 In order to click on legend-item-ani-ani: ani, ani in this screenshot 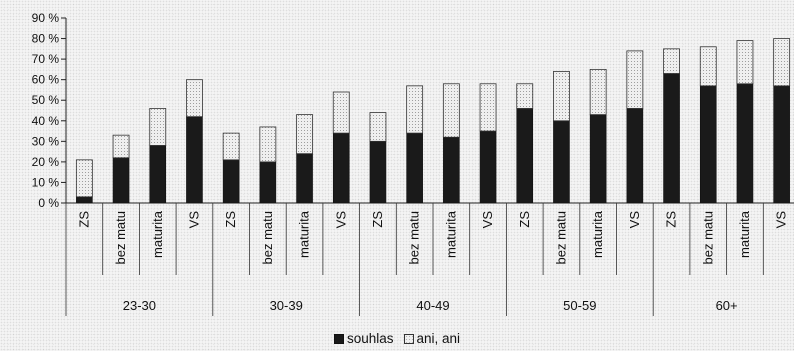, I will do `click(432, 338)`.